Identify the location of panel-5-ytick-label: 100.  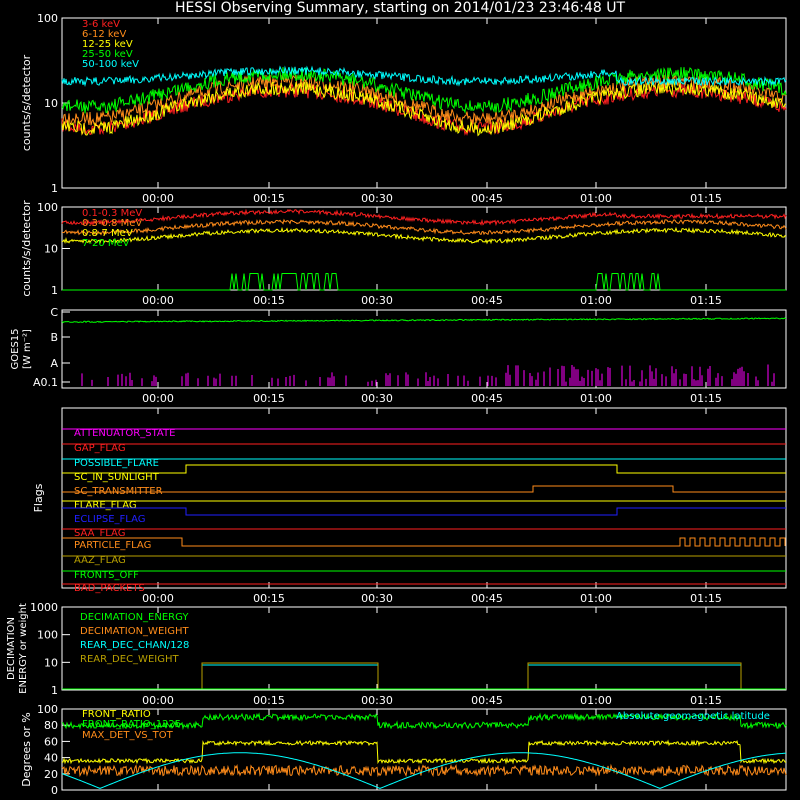
(47, 635).